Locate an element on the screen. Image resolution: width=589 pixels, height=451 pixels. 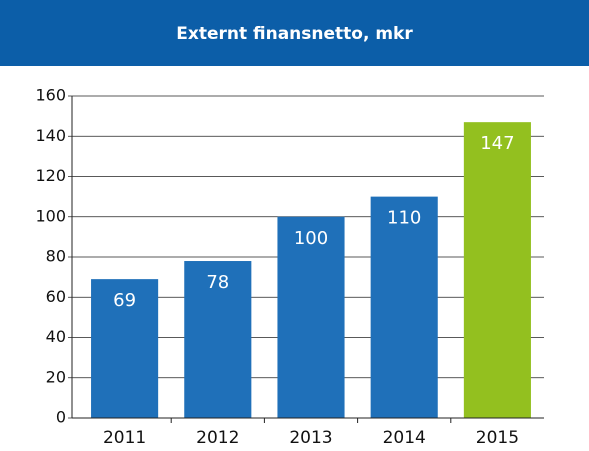
y-tick-label: 100 is located at coordinates (50, 215).